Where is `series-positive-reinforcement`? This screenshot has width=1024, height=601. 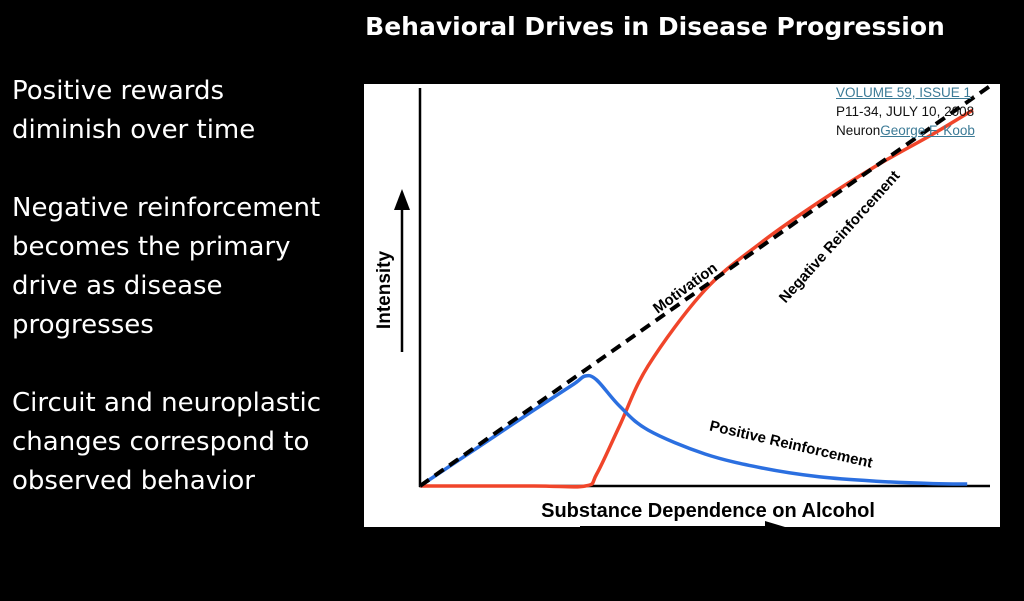
series-positive-reinforcement is located at coordinates (693, 430).